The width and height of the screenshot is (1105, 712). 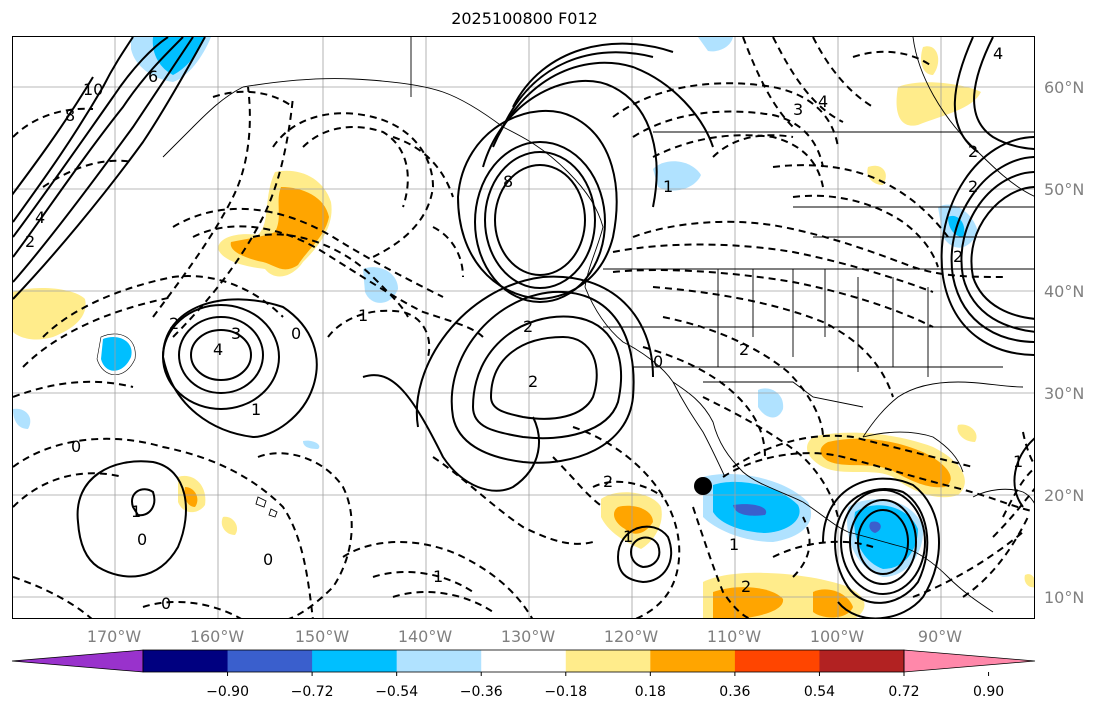 I want to click on colorbar-tick-label: 0.90, so click(x=988, y=692).